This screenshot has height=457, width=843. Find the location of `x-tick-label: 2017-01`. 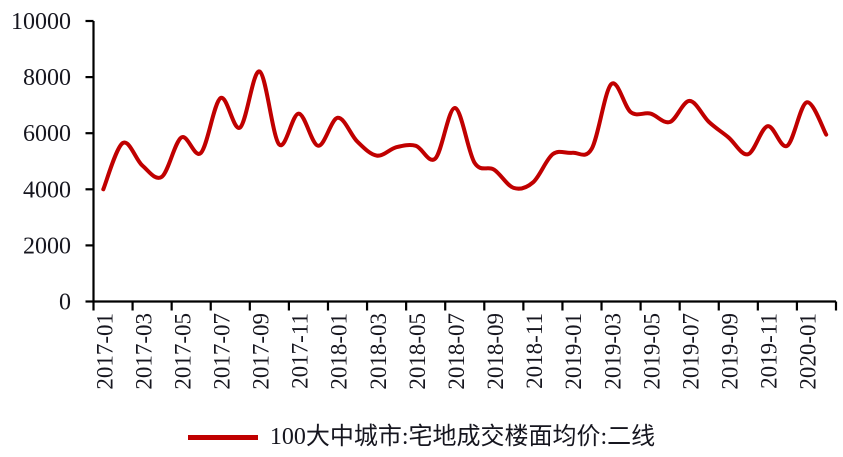

x-tick-label: 2017-01 is located at coordinates (104, 351).